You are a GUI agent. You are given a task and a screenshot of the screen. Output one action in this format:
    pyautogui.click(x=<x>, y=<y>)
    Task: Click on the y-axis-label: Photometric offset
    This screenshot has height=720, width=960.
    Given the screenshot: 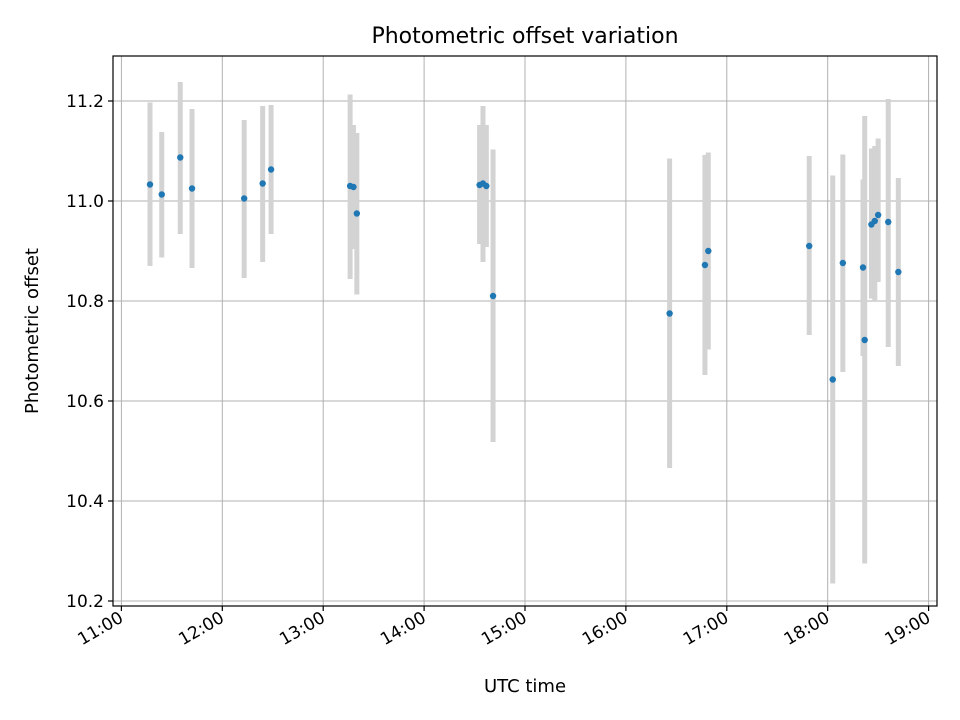 What is the action you would take?
    pyautogui.click(x=32, y=331)
    